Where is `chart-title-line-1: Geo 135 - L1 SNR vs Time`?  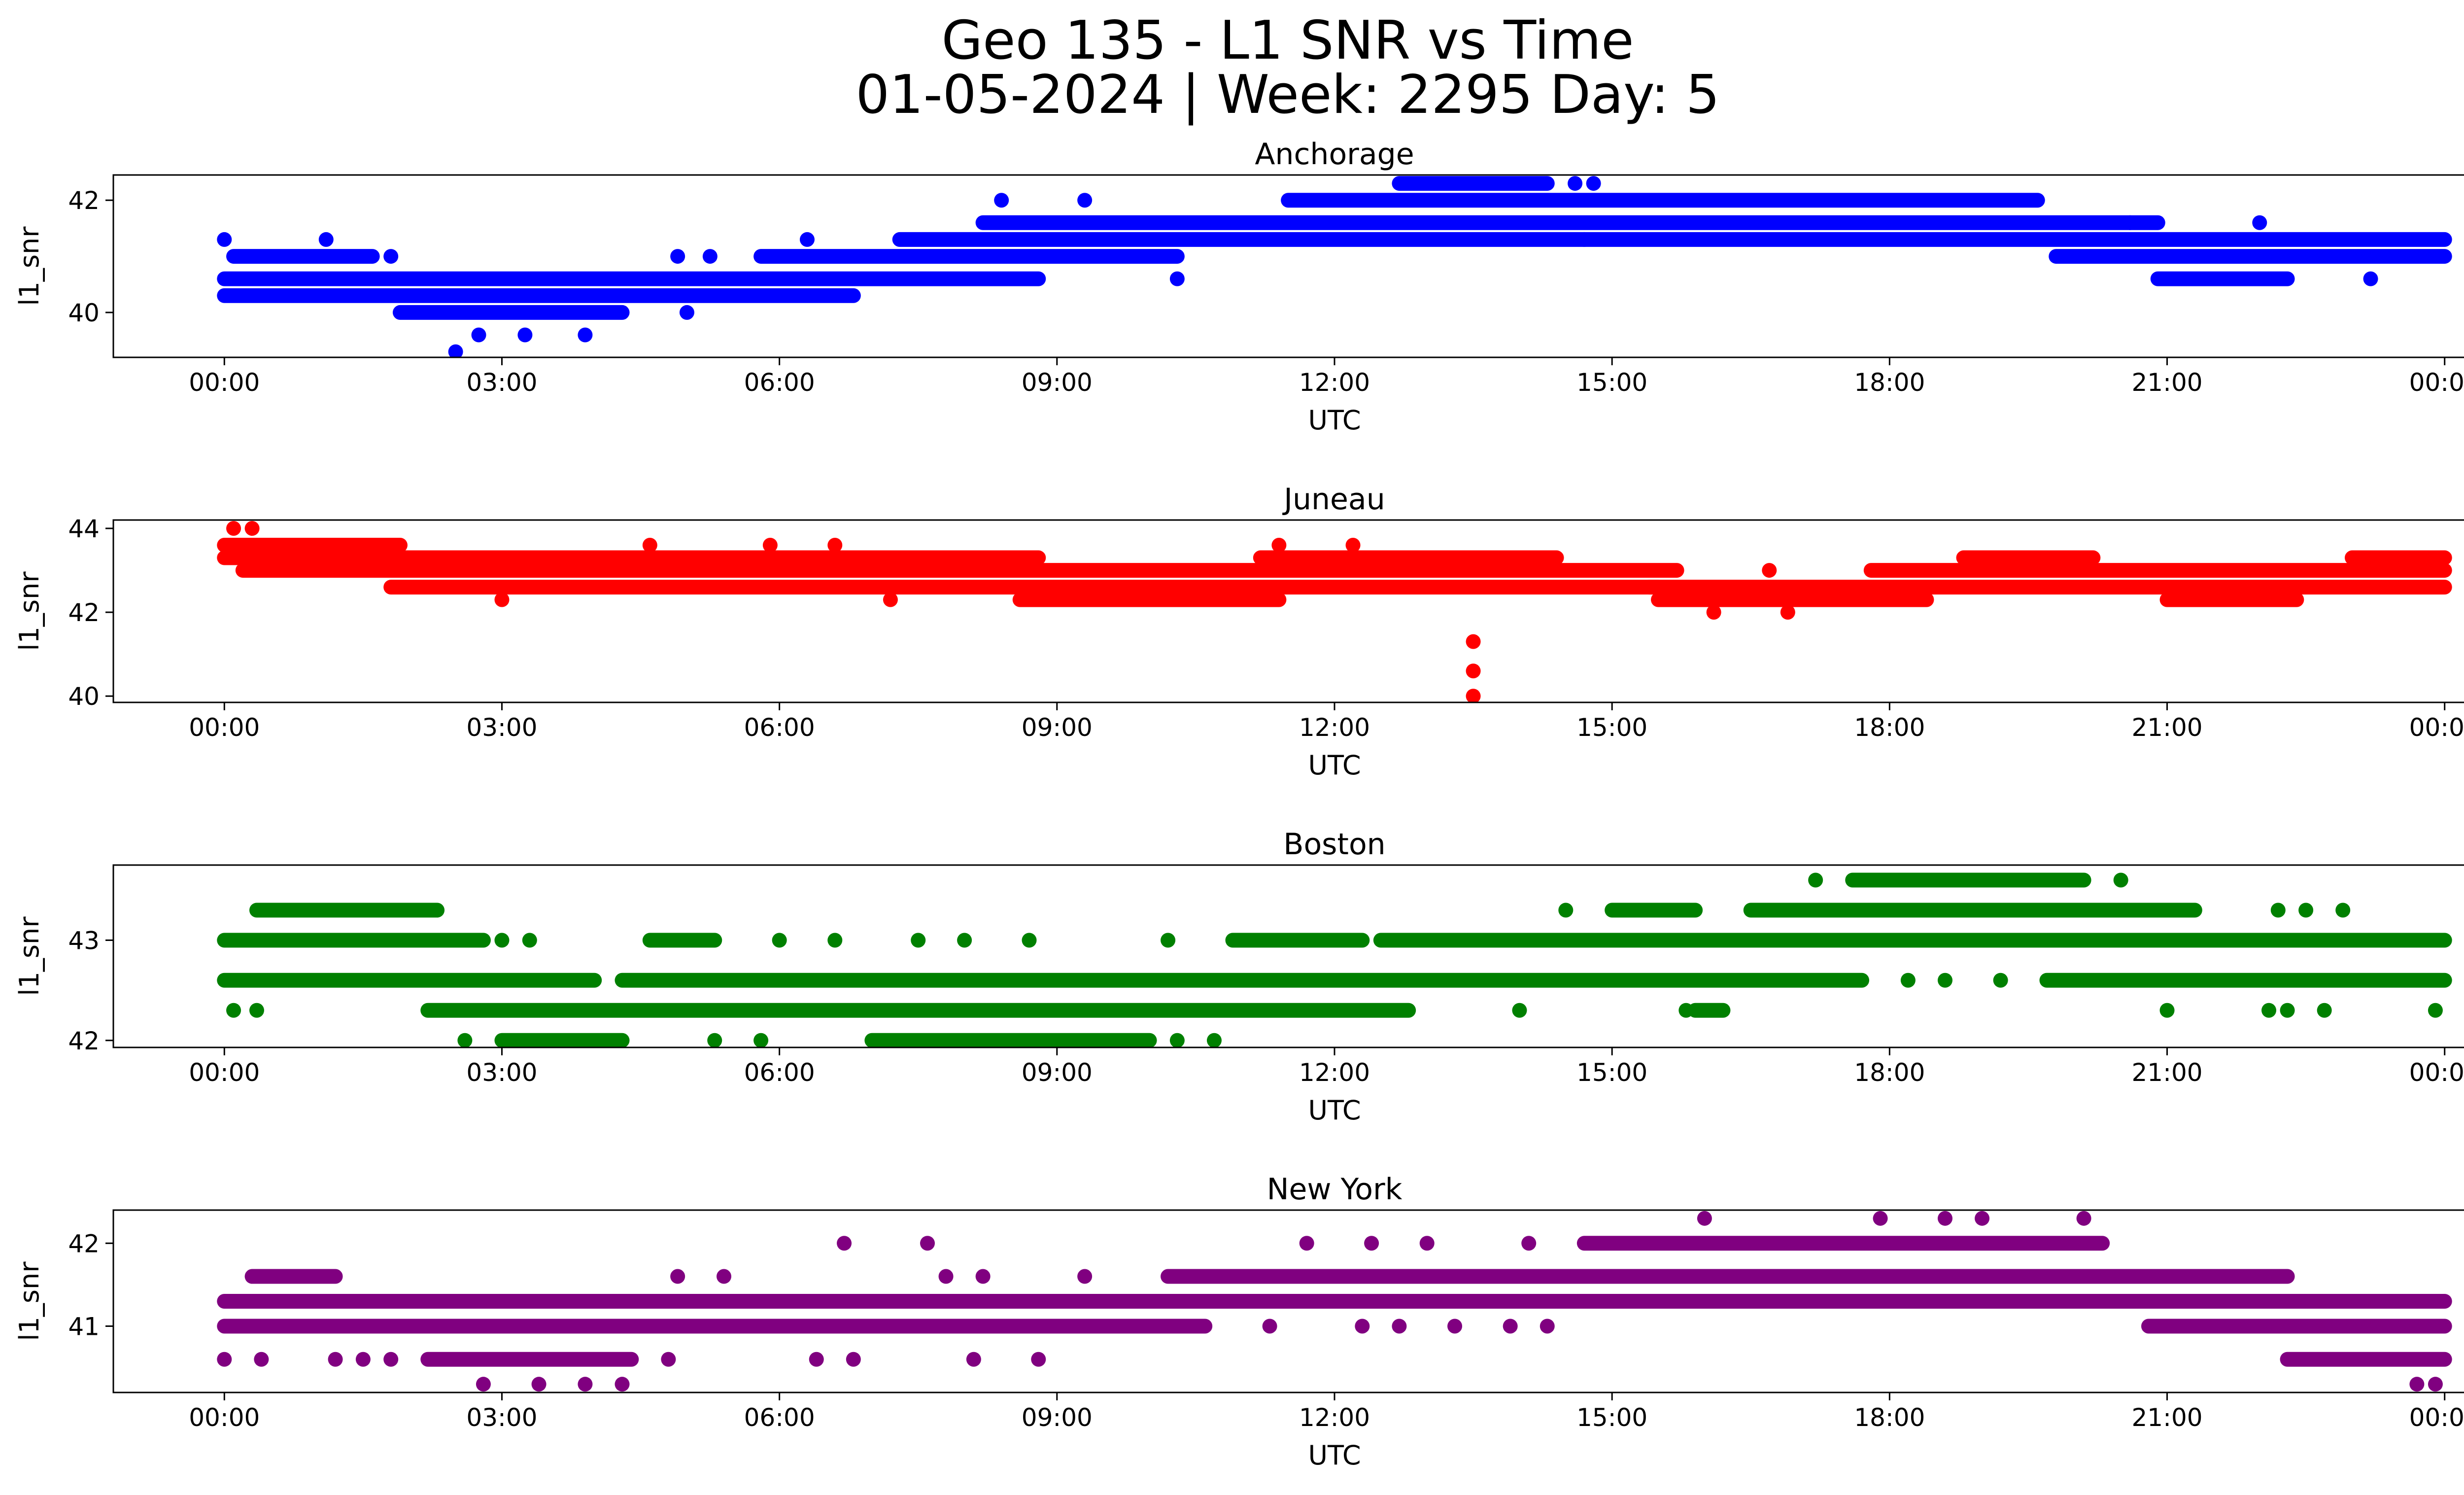 chart-title-line-1: Geo 135 - L1 SNR vs Time is located at coordinates (1287, 40).